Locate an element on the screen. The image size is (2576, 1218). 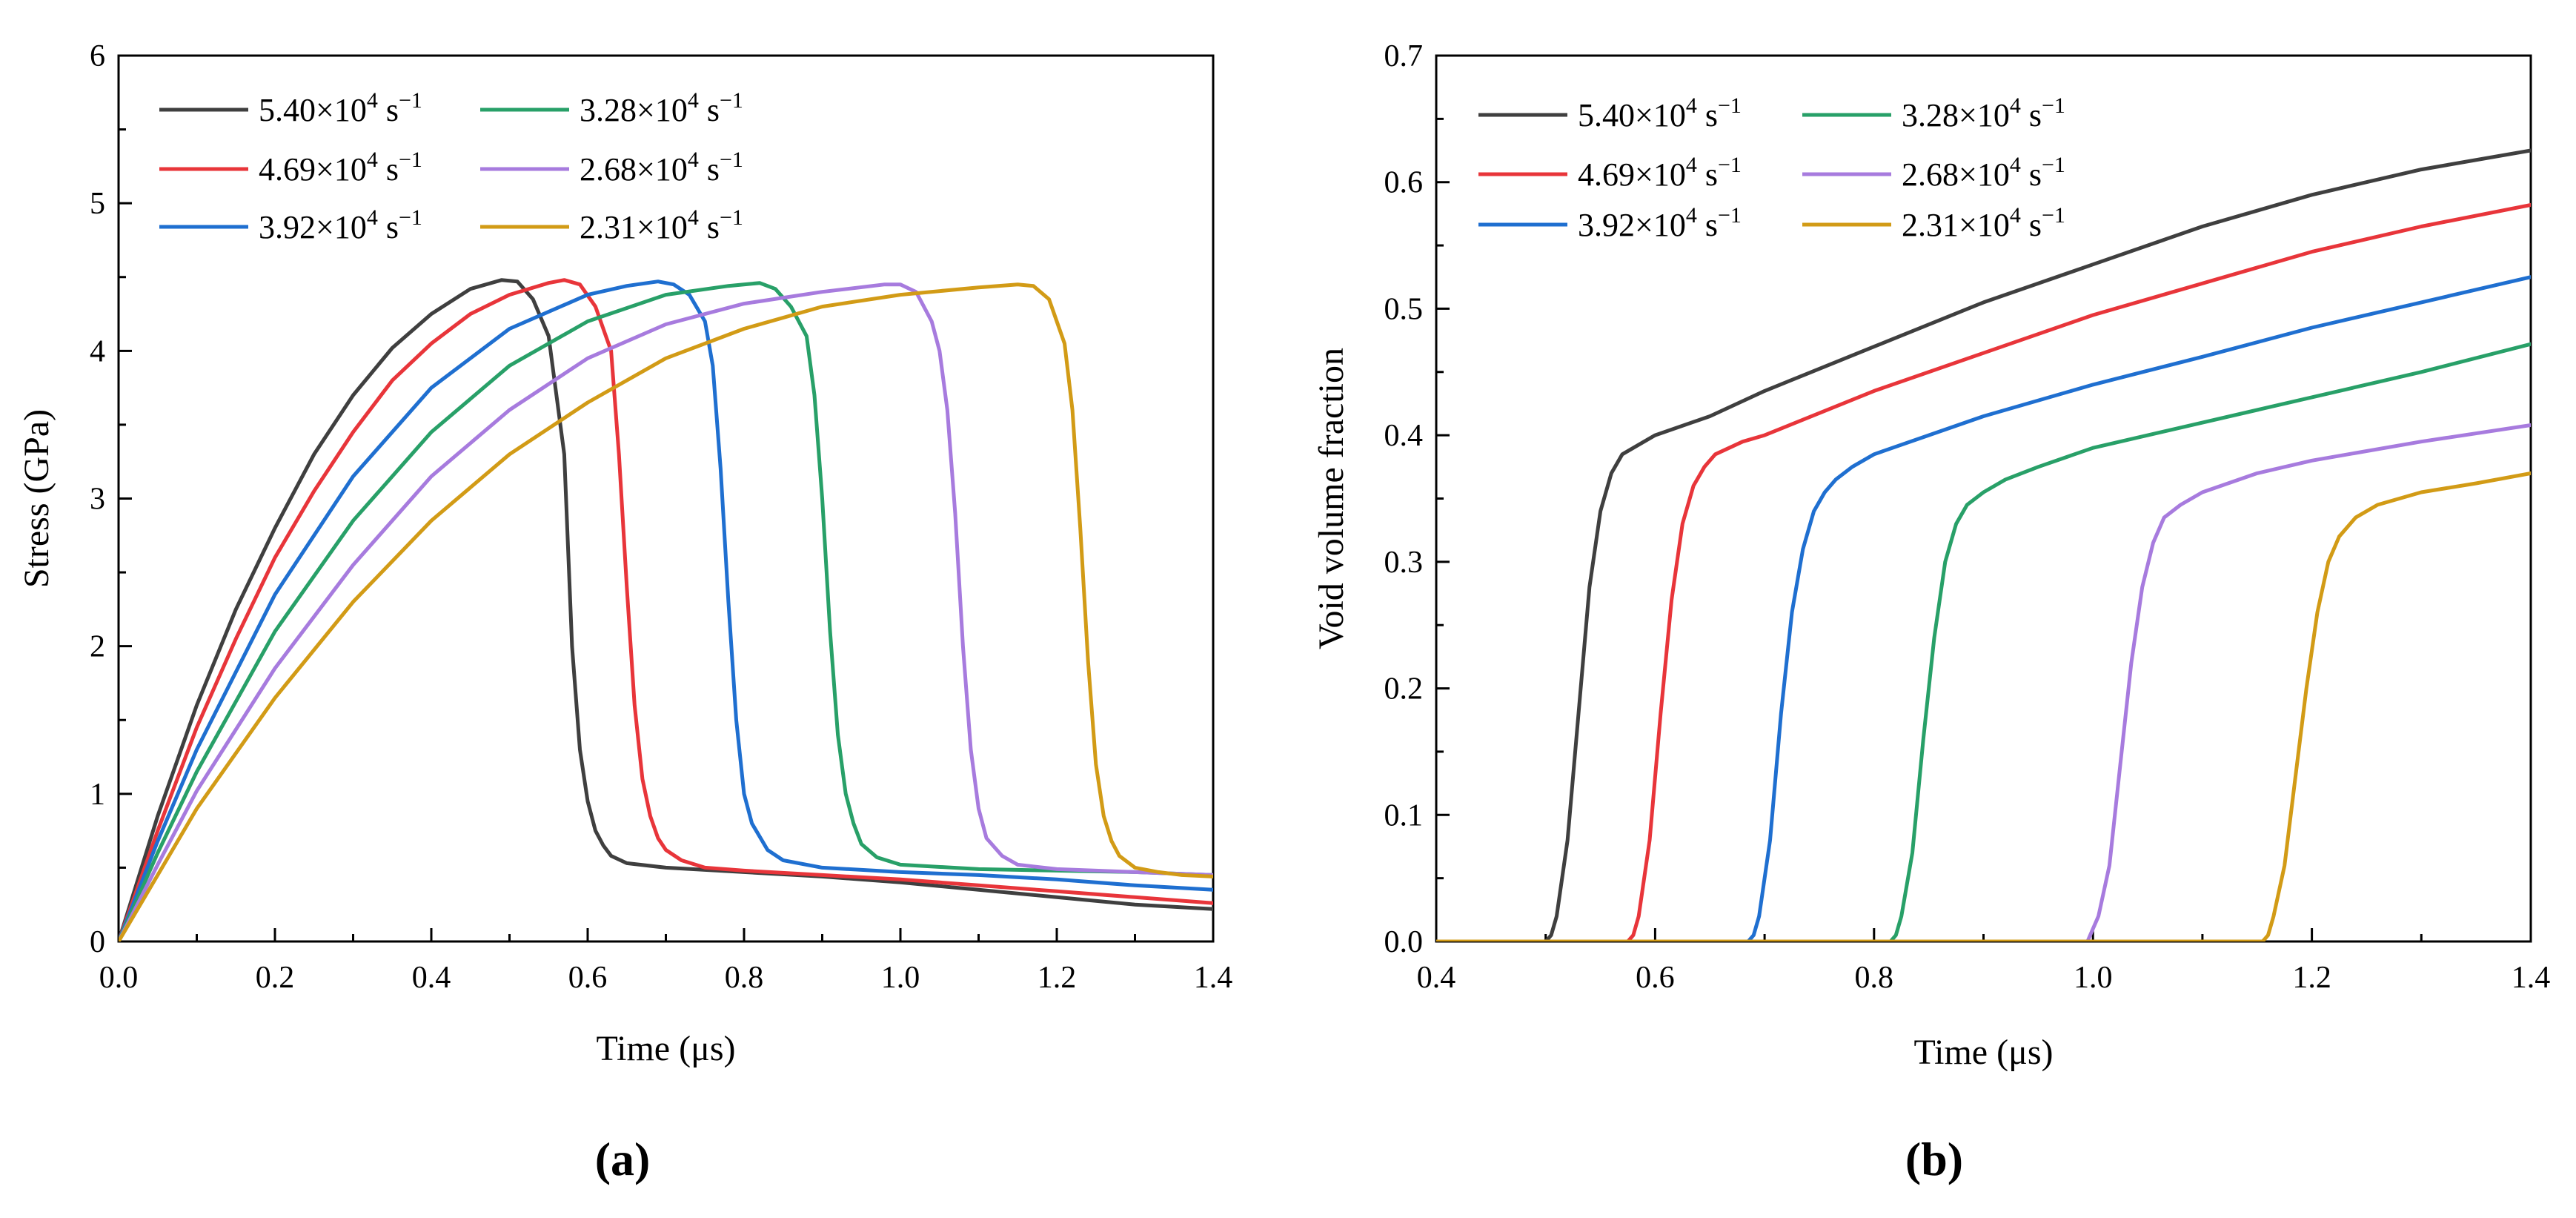
legend-label: 2.68×104 s−1 is located at coordinates (1983, 173).